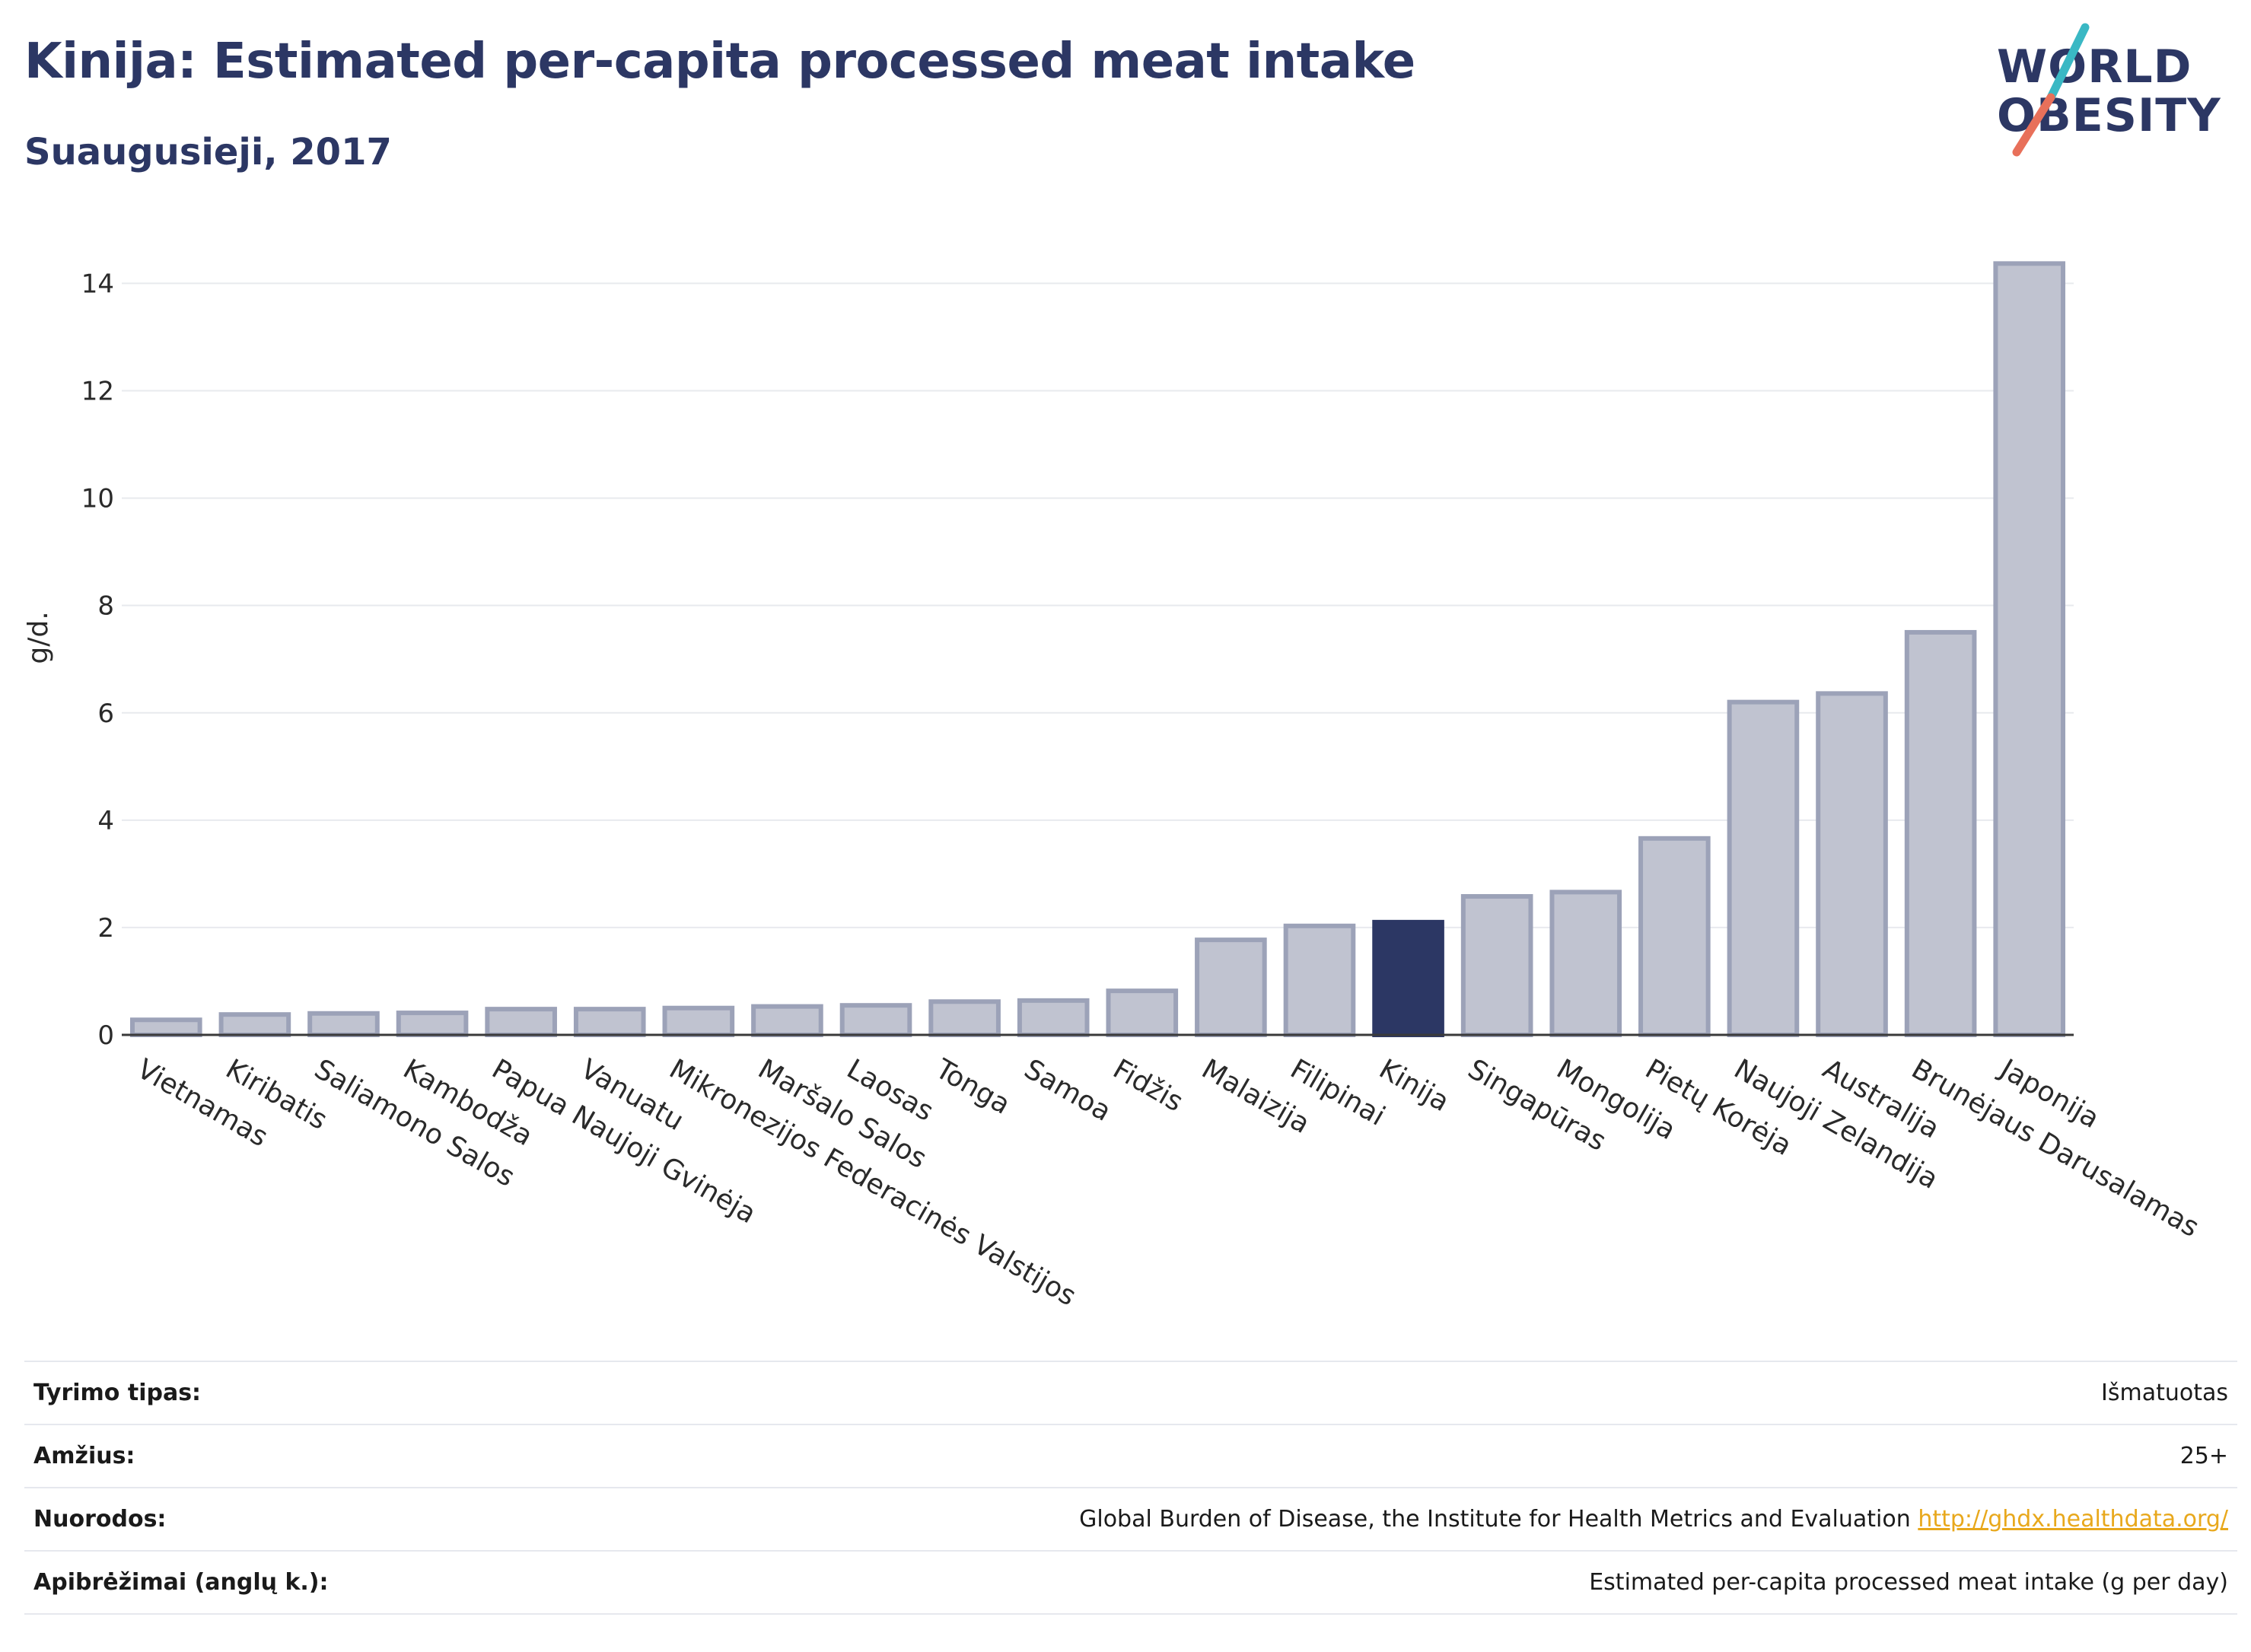  What do you see at coordinates (1496, 965) in the screenshot?
I see `bar-singap-ras` at bounding box center [1496, 965].